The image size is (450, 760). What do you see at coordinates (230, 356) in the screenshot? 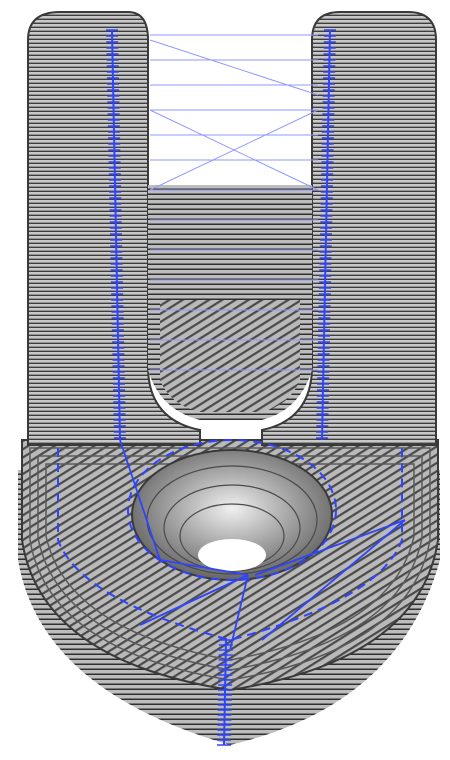
I see `slot-floor` at bounding box center [230, 356].